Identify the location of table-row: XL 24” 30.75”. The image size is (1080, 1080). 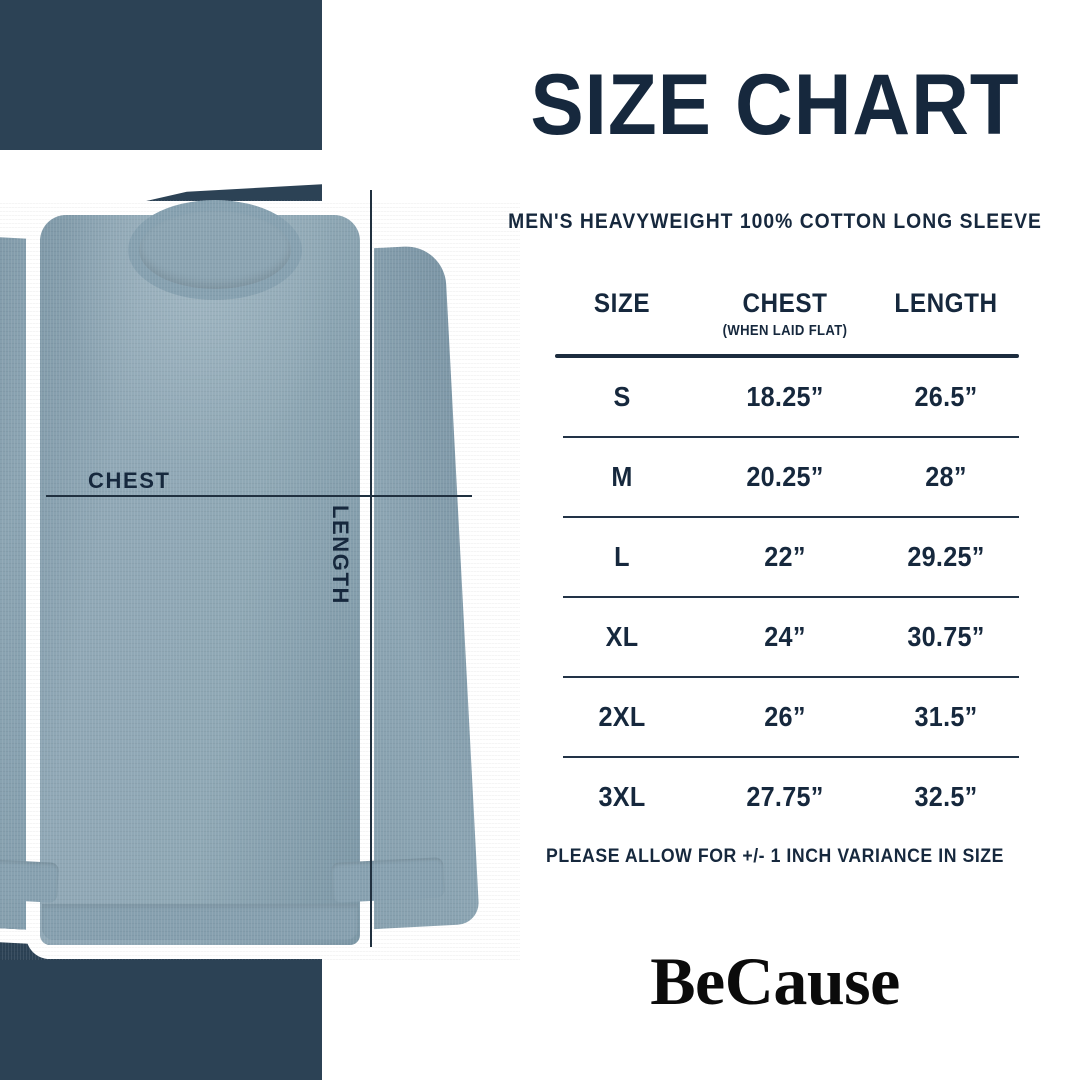
(783, 637).